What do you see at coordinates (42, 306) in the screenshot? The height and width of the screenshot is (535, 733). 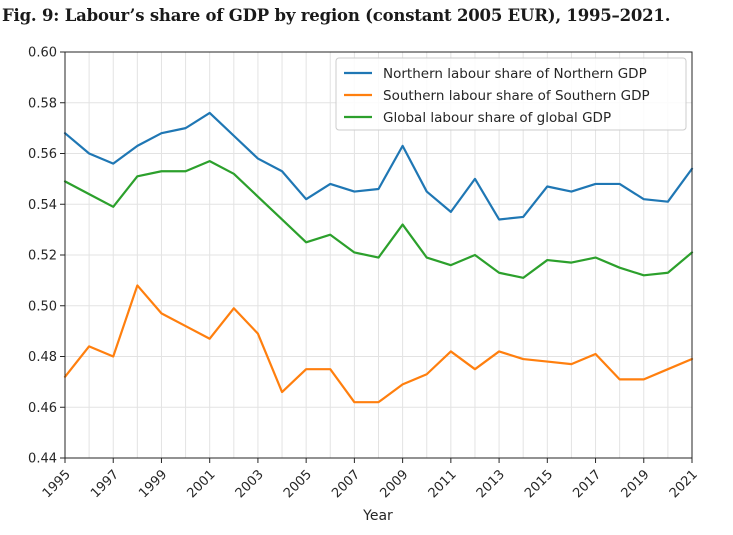 I see `y-tick-label: 0.50` at bounding box center [42, 306].